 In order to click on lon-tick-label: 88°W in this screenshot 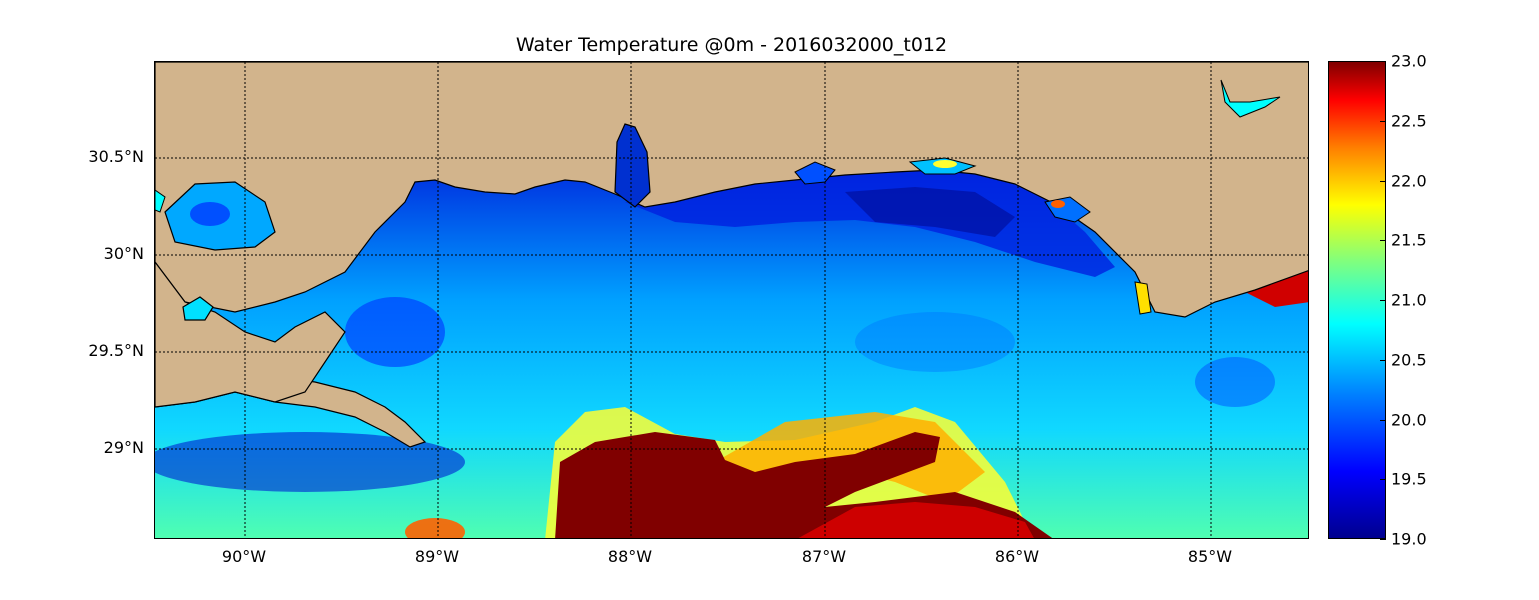, I will do `click(630, 556)`.